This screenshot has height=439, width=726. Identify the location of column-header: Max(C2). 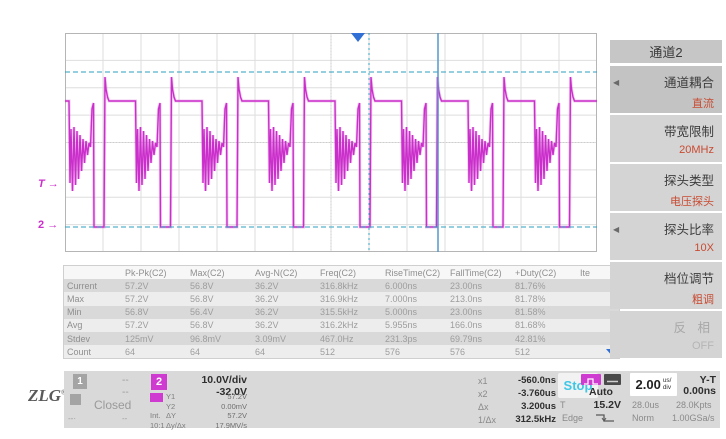
(207, 272).